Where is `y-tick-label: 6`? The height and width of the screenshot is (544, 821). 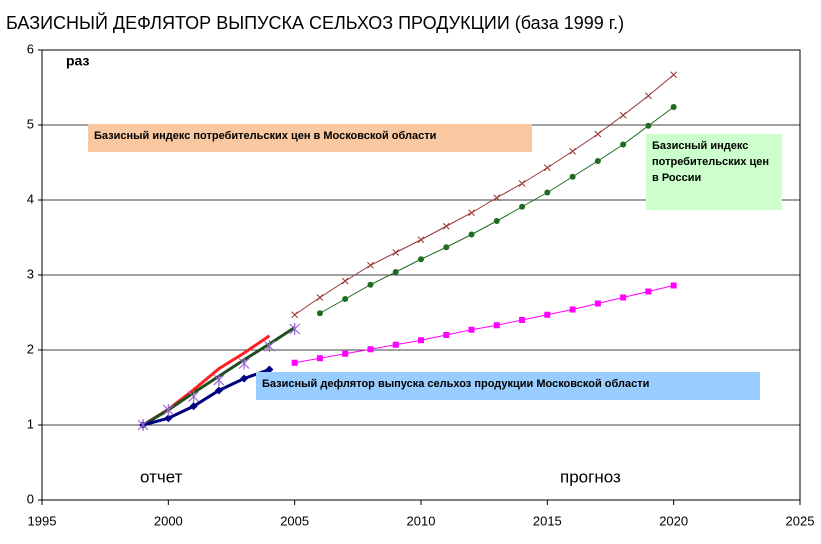 y-tick-label: 6 is located at coordinates (30, 48).